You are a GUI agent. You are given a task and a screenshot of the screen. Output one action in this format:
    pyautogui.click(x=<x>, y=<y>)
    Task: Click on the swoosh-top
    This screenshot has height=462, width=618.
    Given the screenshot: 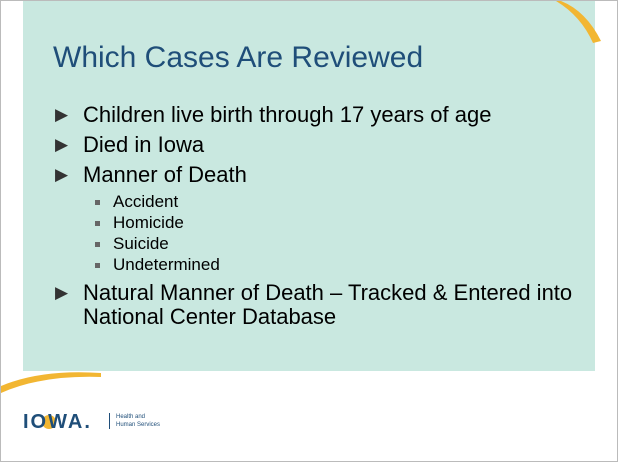 What is the action you would take?
    pyautogui.click(x=578, y=22)
    